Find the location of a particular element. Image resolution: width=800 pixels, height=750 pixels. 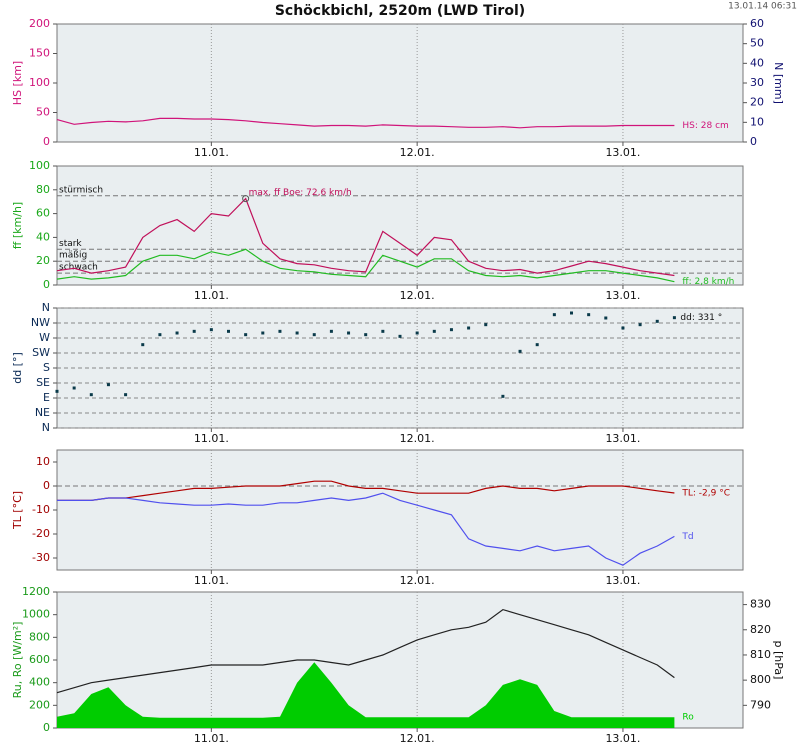

series-label: Td is located at coordinates (687, 537).